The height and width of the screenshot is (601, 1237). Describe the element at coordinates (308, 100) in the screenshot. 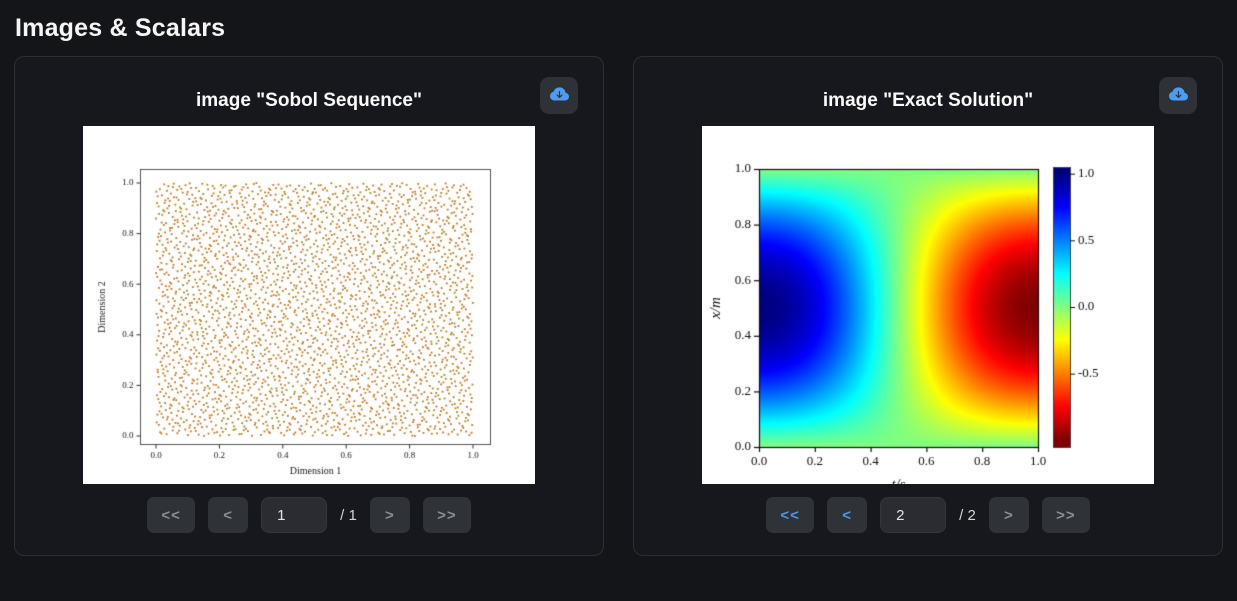

I see `card-title: image "Sobol Sequence"` at that location.